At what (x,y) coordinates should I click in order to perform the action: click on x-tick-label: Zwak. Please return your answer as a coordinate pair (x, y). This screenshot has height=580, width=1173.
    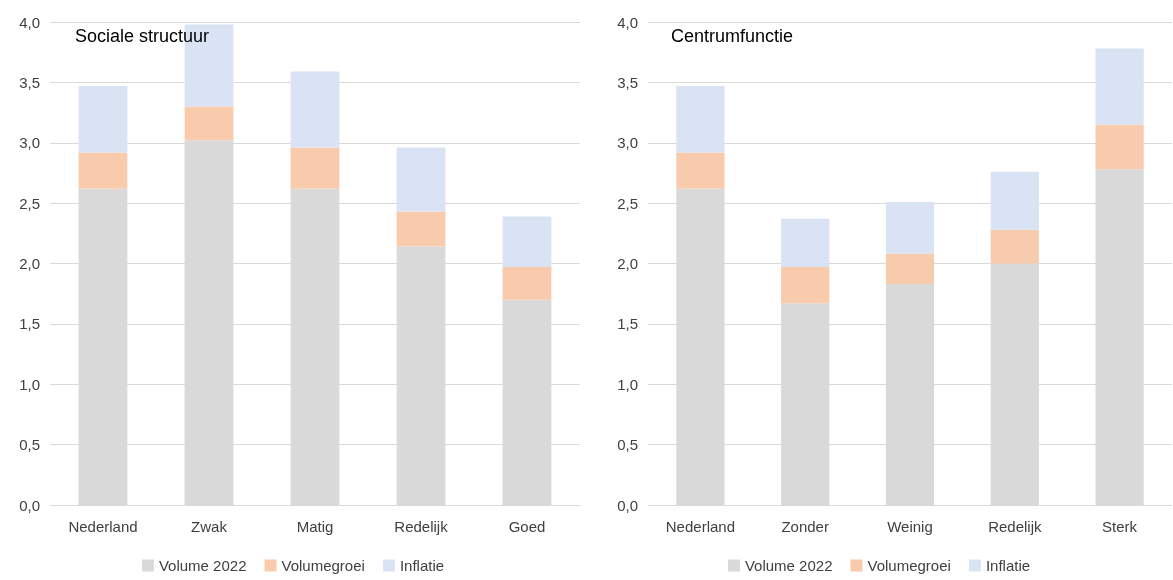
    Looking at the image, I should click on (209, 526).